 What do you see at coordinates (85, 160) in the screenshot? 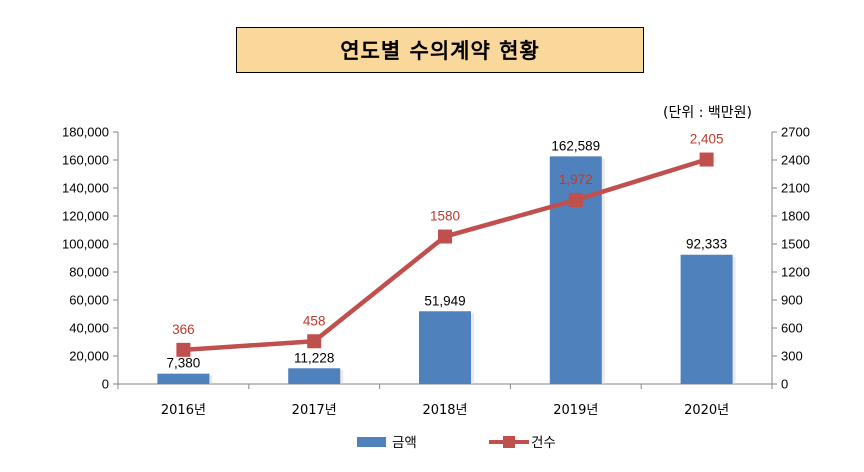
I see `left-tick-label: 160,000` at bounding box center [85, 160].